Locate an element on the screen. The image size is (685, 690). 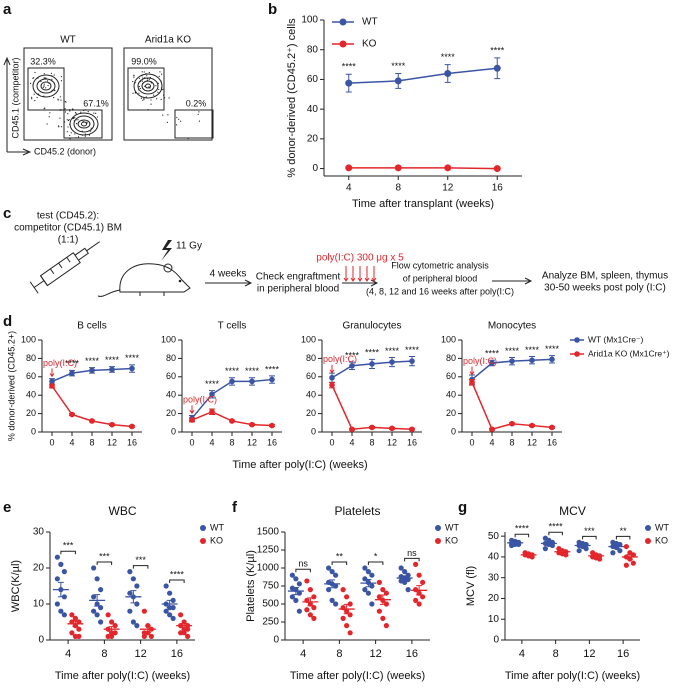
subplot-title: Granulocytes is located at coordinates (372, 326).